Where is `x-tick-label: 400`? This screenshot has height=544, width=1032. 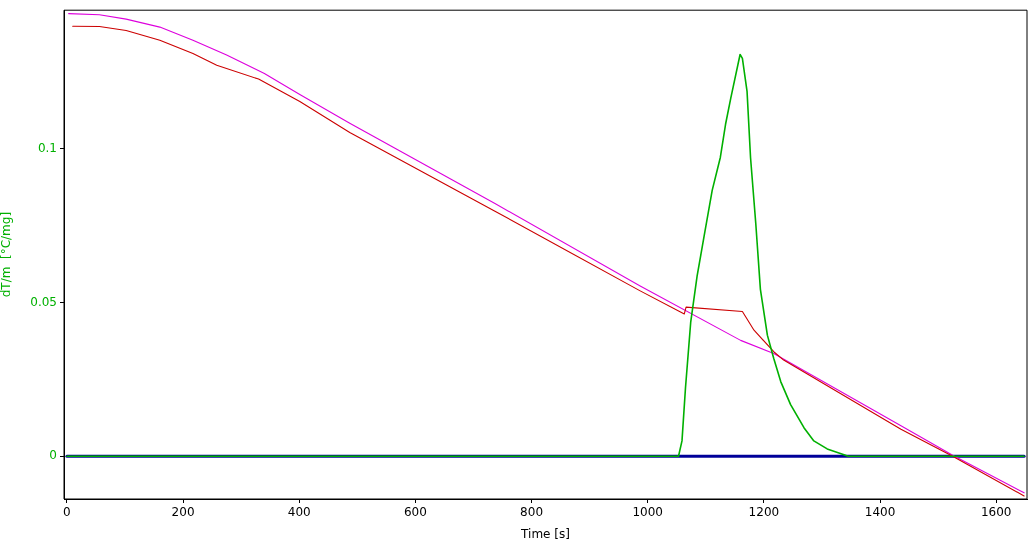
x-tick-label: 400 is located at coordinates (299, 512).